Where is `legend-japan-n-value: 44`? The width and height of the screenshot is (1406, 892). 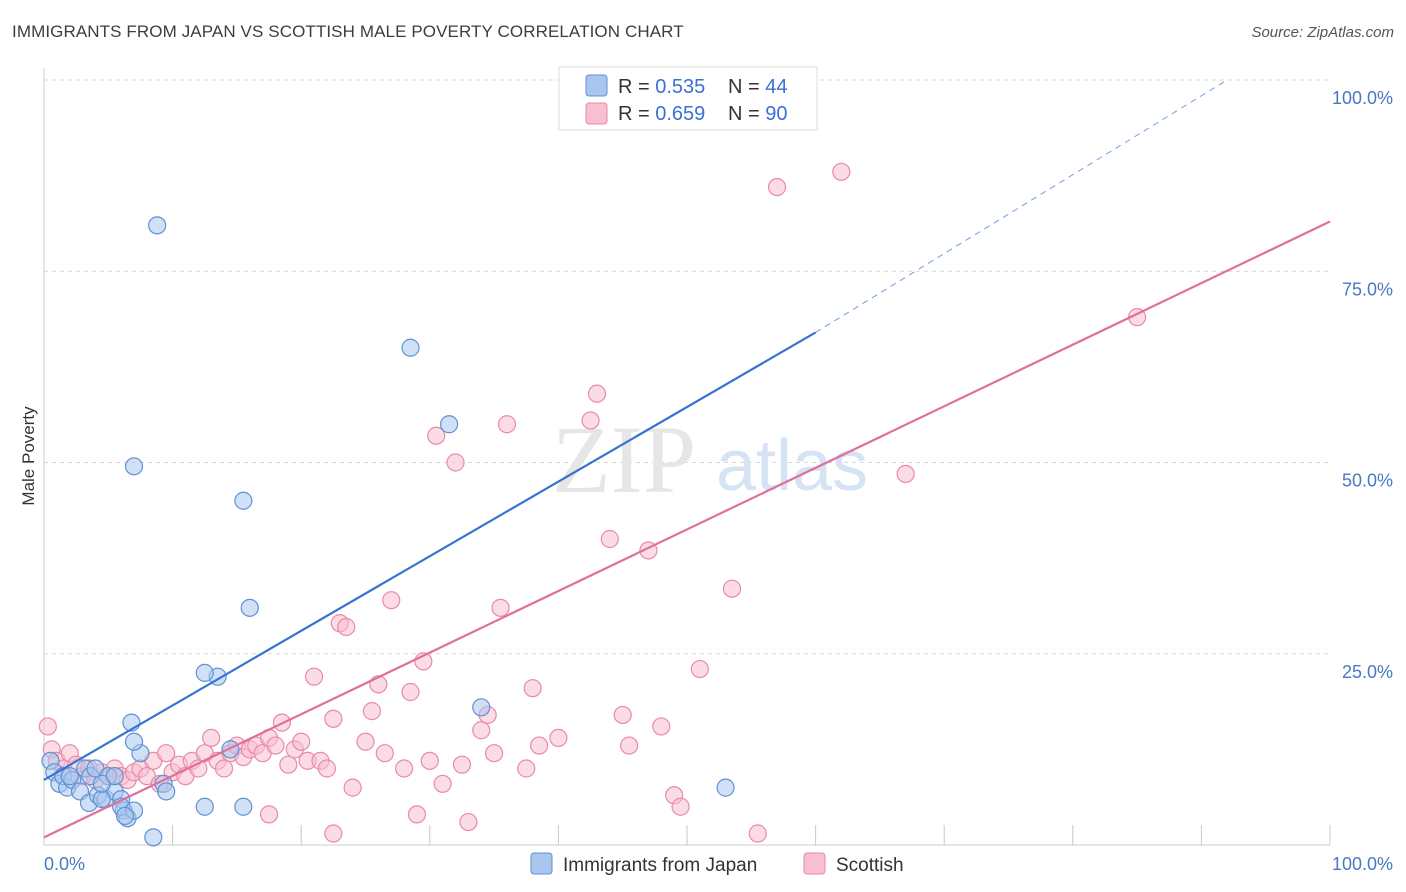 legend-japan-n-value: 44 is located at coordinates (776, 87).